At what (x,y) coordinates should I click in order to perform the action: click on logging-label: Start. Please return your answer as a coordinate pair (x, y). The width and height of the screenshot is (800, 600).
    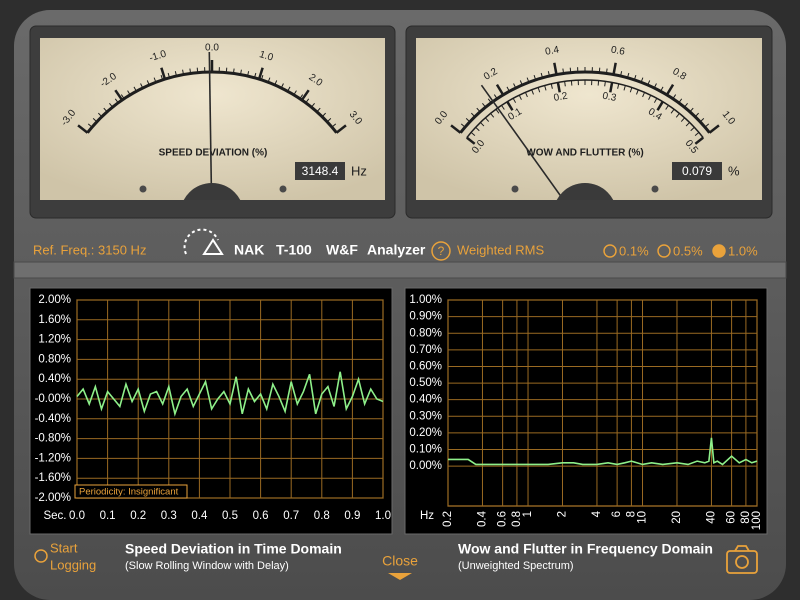
    Looking at the image, I should click on (64, 547).